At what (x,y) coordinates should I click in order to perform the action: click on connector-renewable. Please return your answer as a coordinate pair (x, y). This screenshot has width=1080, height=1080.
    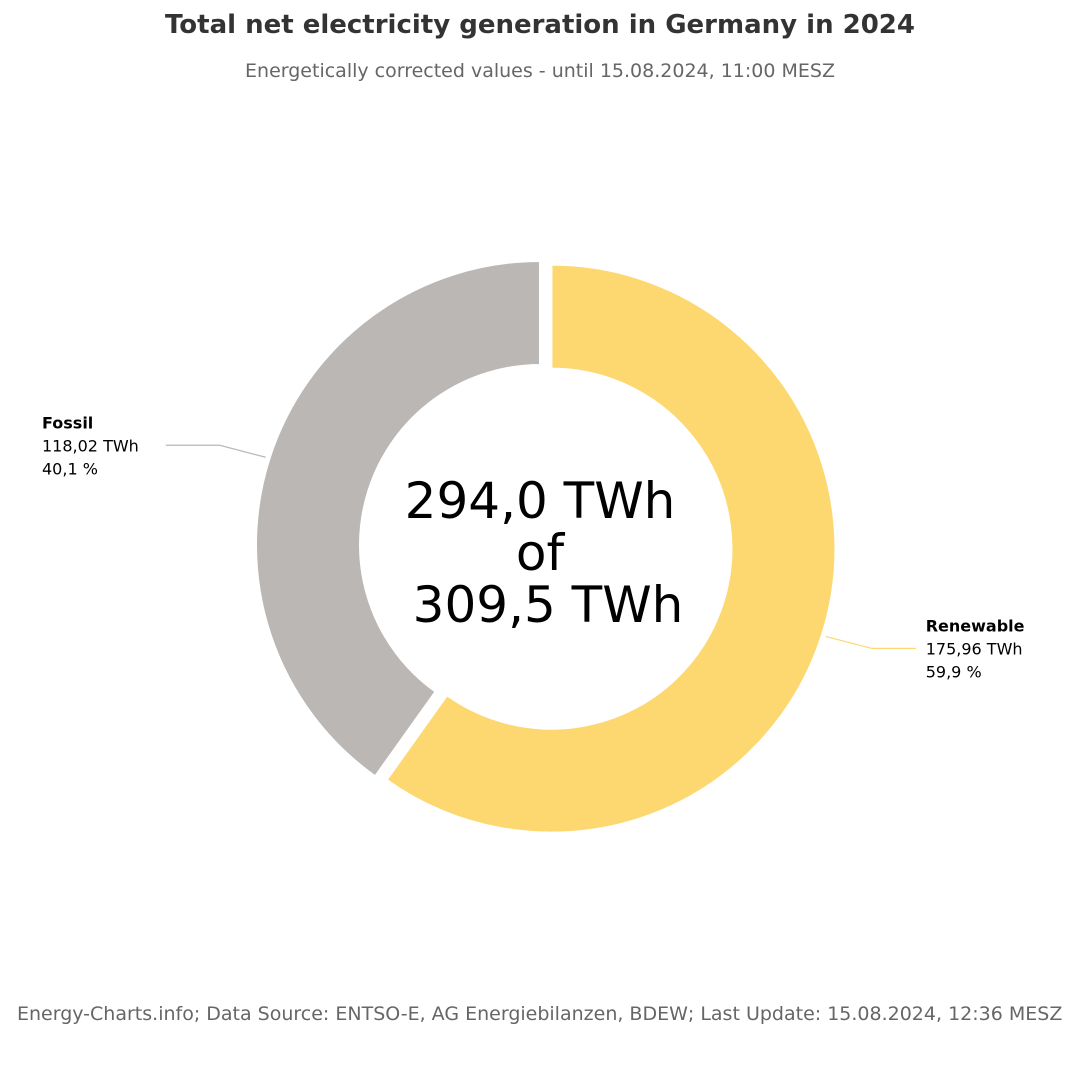
    Looking at the image, I should click on (870, 642).